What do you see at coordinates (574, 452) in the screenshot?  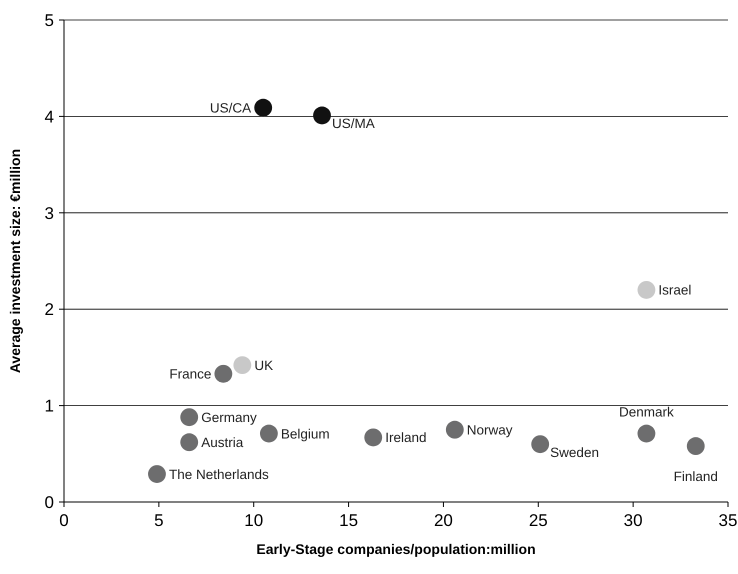 I see `annotation: Sweden` at bounding box center [574, 452].